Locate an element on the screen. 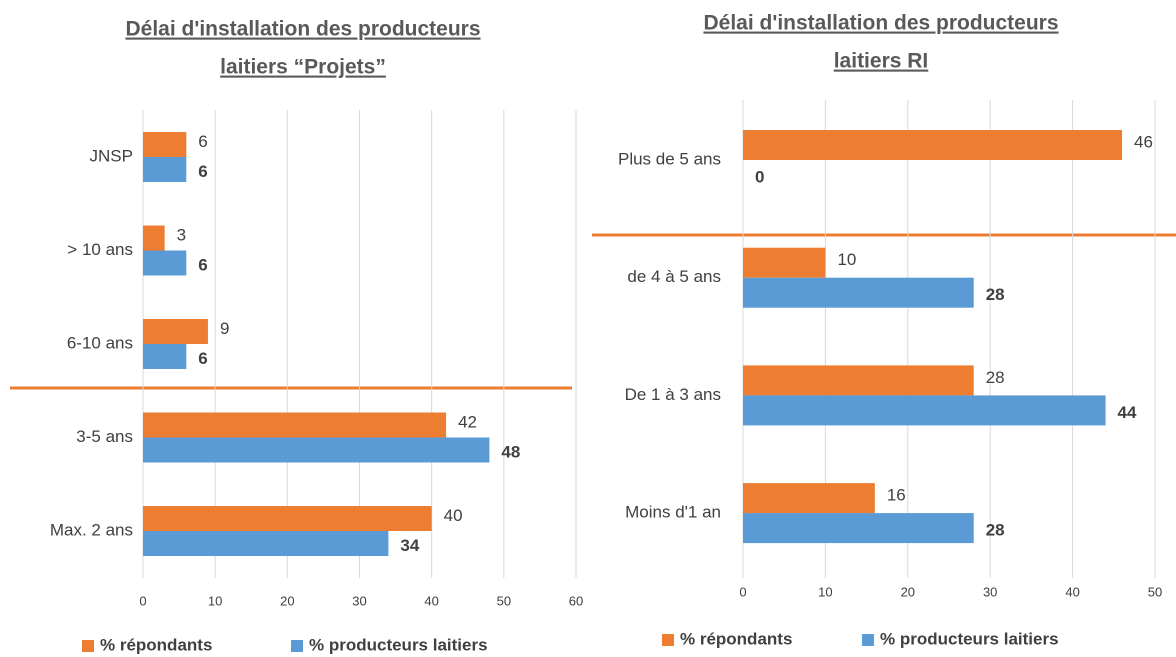  y-tick-label: 6-10 ans is located at coordinates (100, 342).